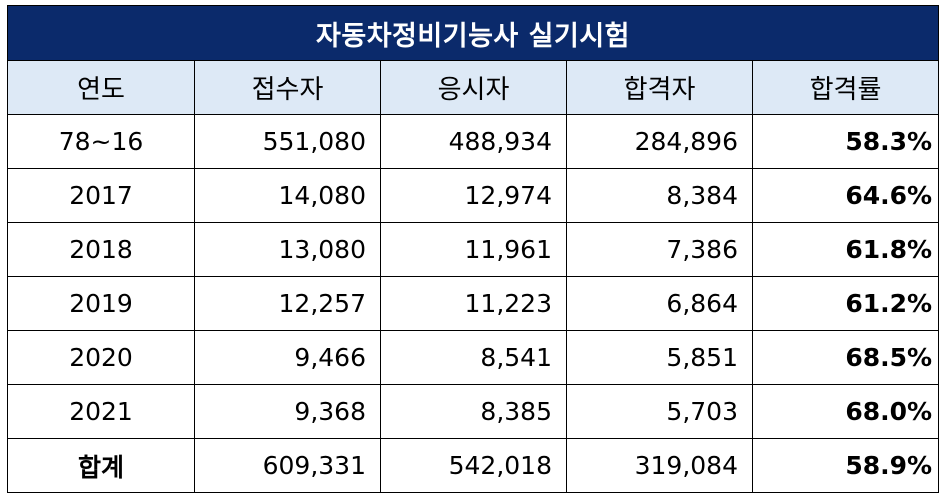 Image resolution: width=945 pixels, height=498 pixels. I want to click on total-row: 합계 609,331 542,018 319,084 58.9%, so click(473, 465).